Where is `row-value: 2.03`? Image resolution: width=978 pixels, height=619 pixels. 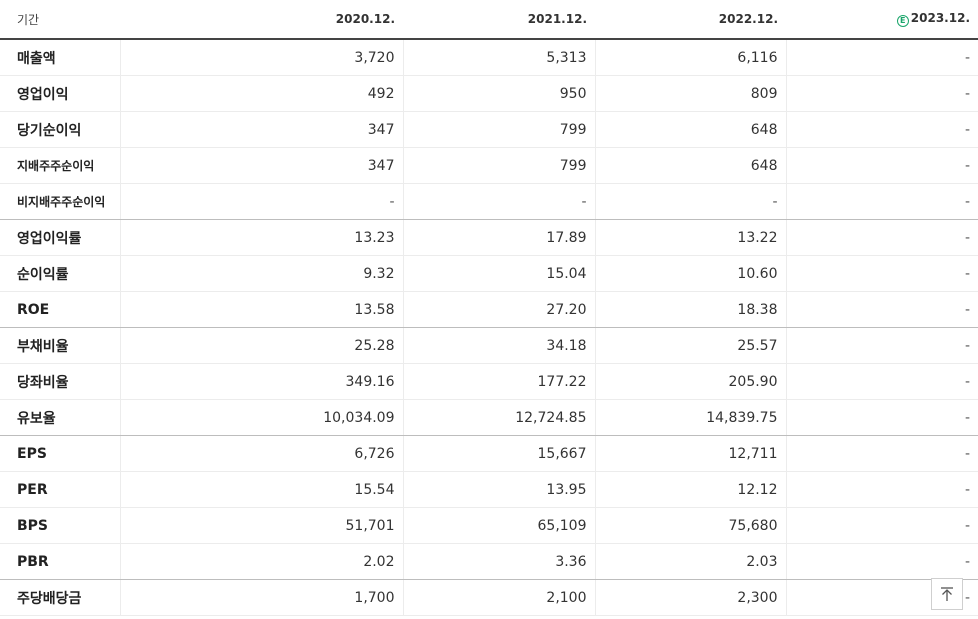
row-value: 2.03 is located at coordinates (690, 561).